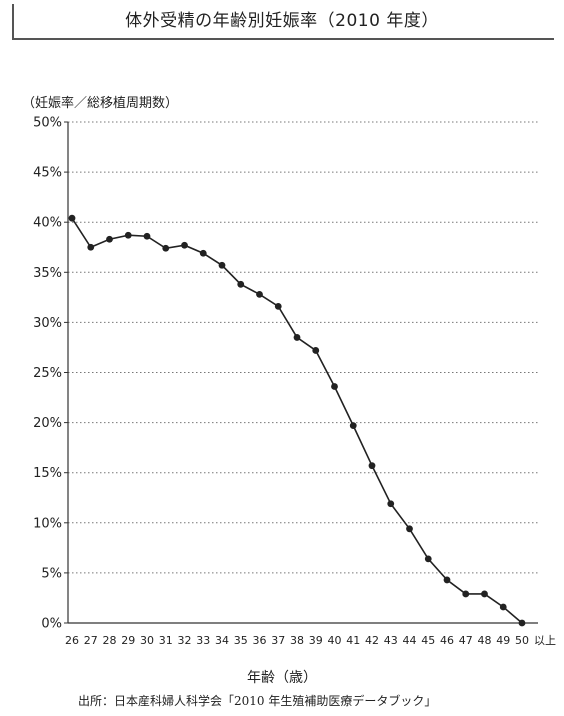  What do you see at coordinates (166, 640) in the screenshot?
I see `x-tick-label: 31` at bounding box center [166, 640].